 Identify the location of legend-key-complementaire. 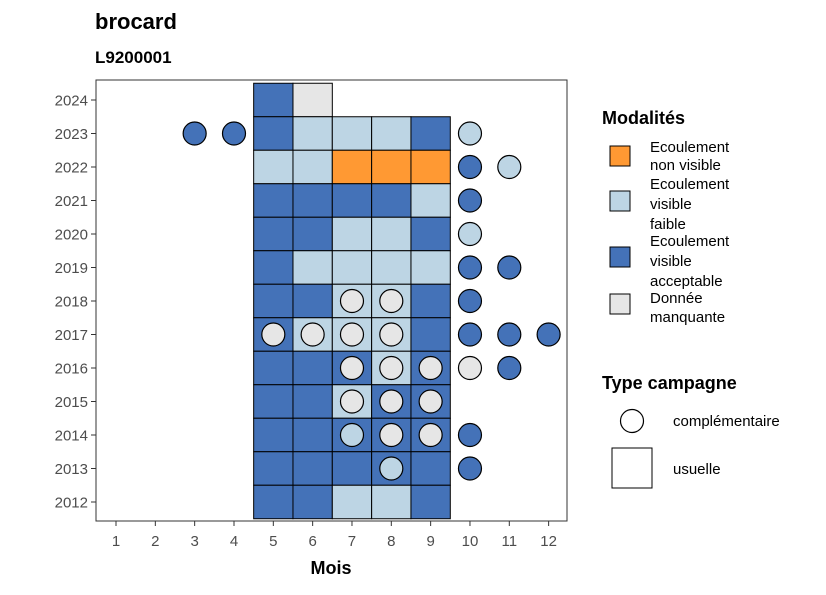
(632, 421).